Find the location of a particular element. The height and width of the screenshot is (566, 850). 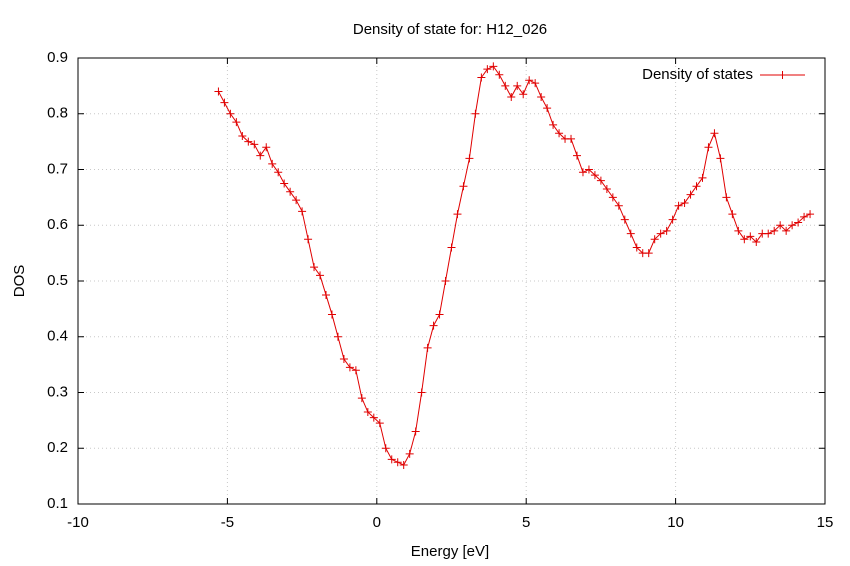

x-tick-label: -10 is located at coordinates (78, 522).